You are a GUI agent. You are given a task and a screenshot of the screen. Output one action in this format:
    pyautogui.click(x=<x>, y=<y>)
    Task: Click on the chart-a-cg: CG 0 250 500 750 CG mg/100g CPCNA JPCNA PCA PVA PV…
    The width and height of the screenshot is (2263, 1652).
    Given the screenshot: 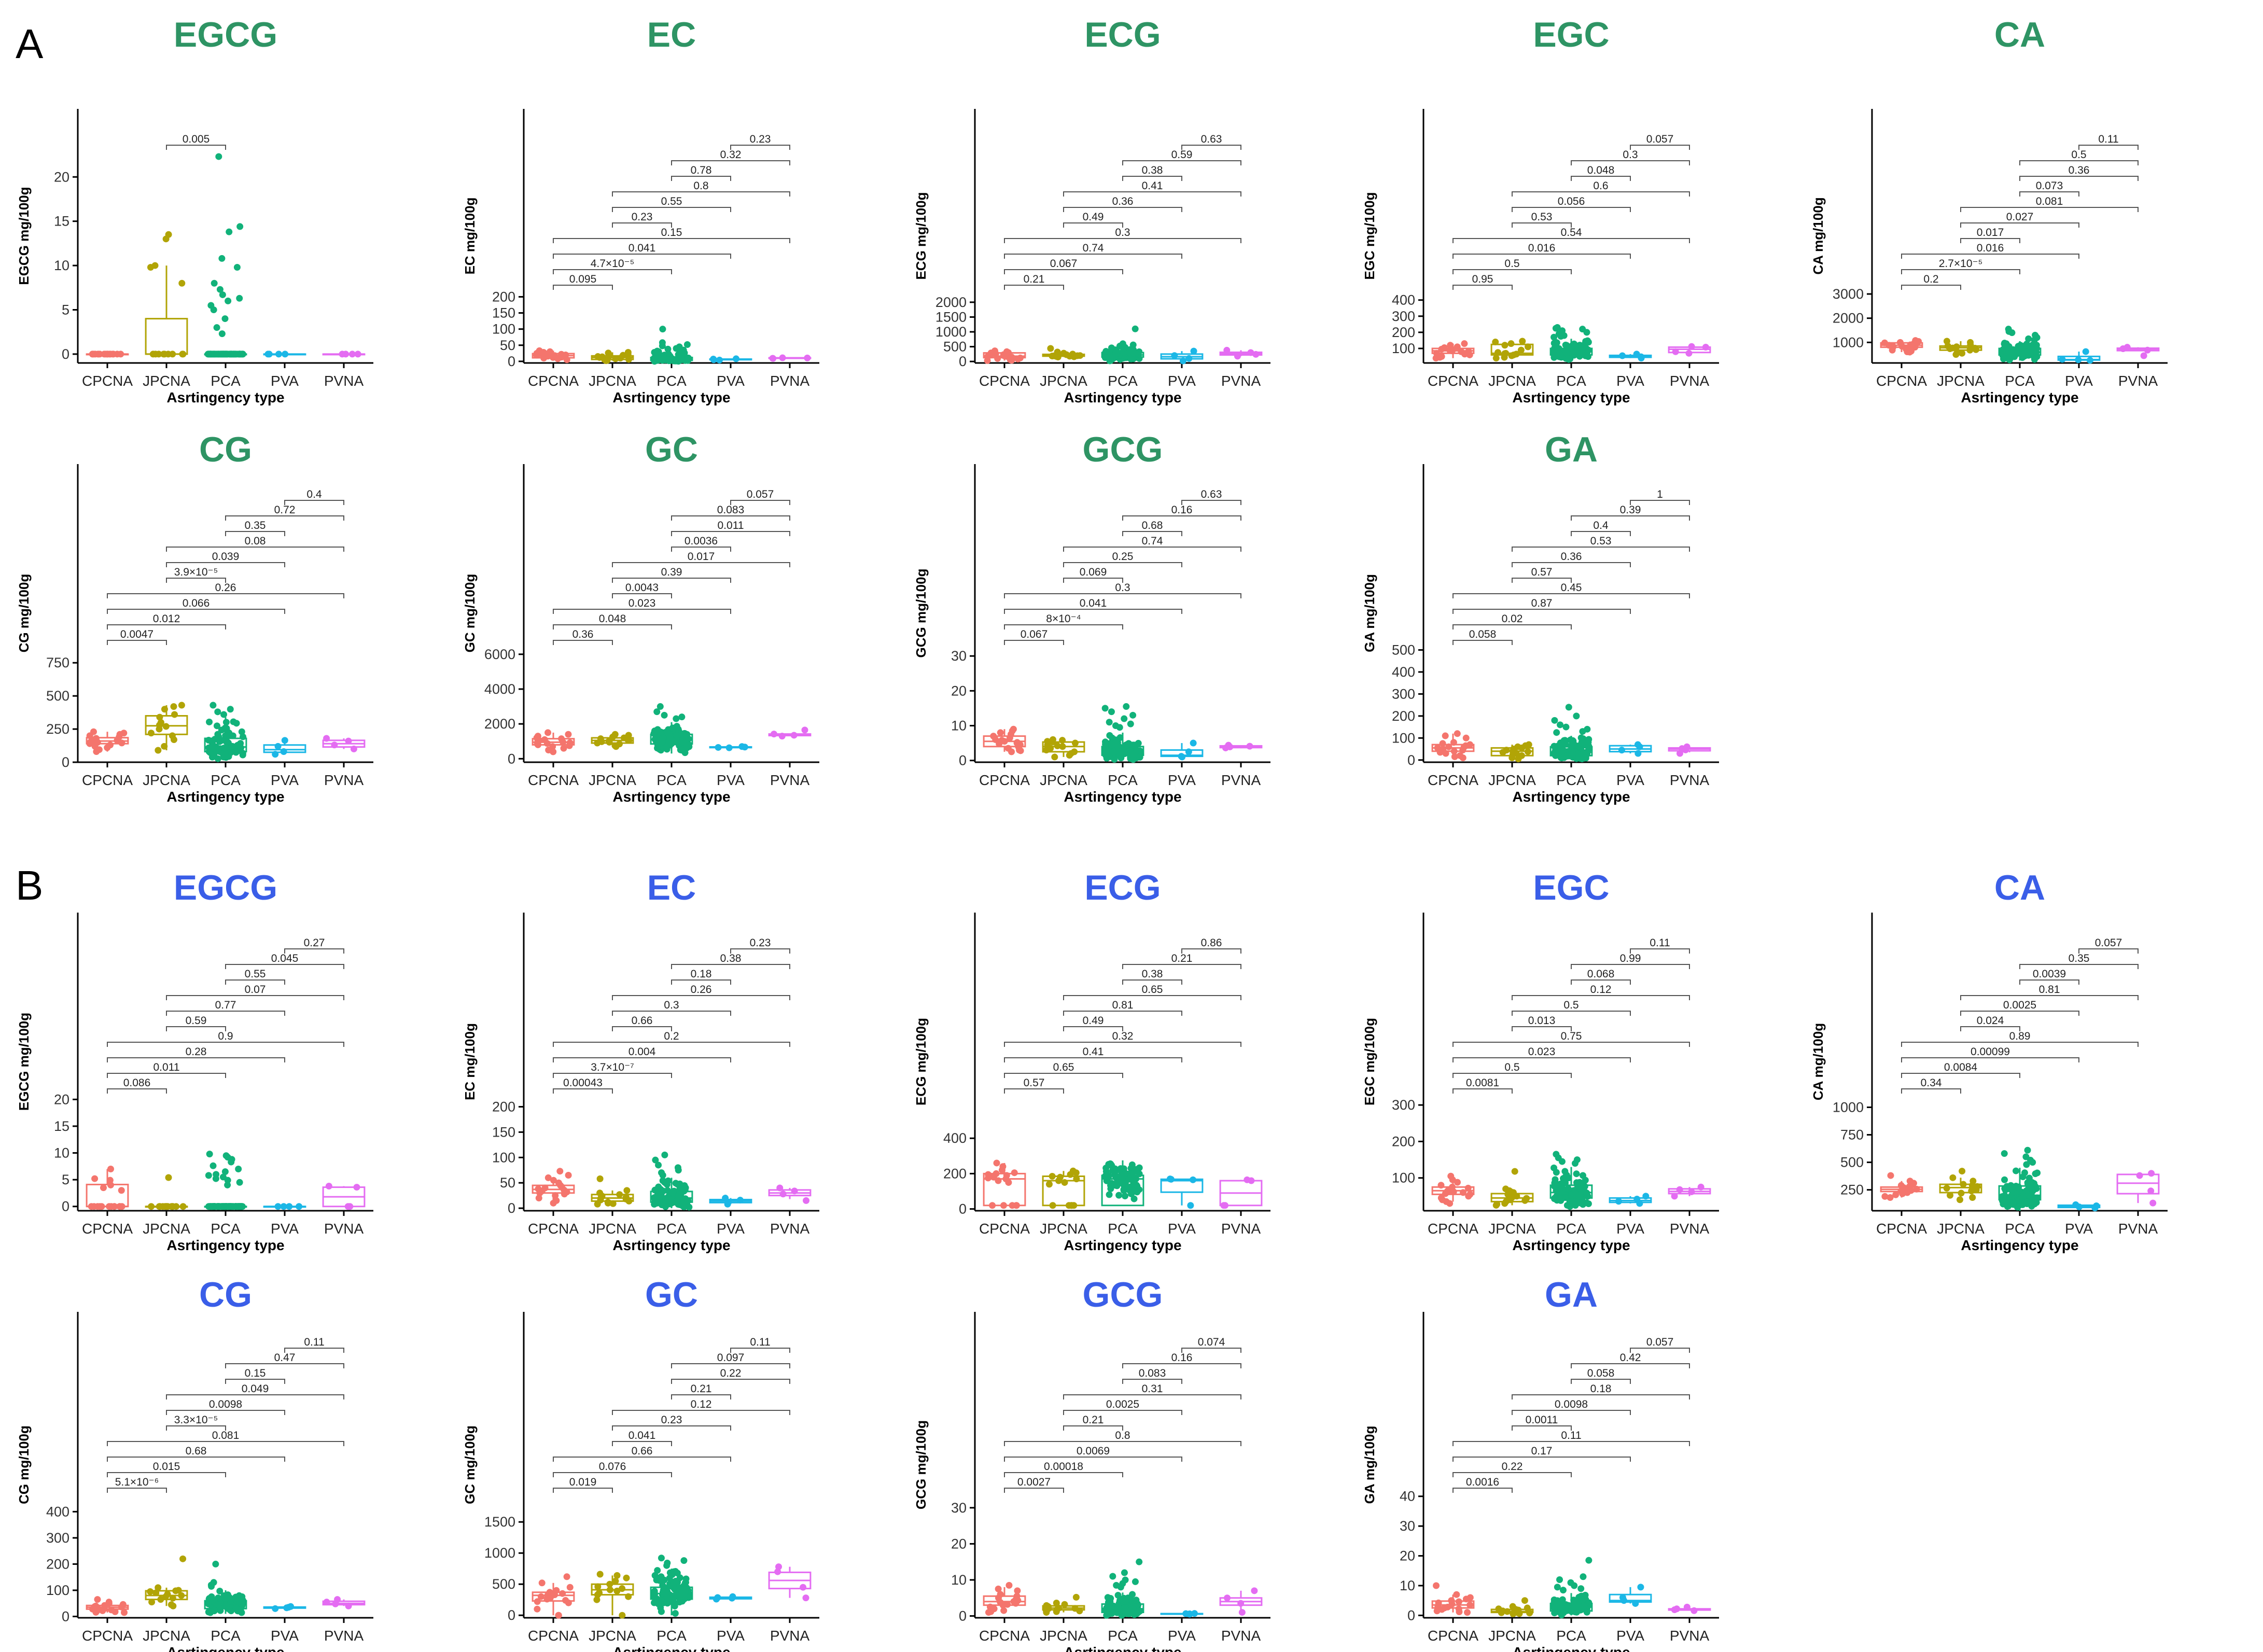 What is the action you would take?
    pyautogui.click(x=194, y=617)
    